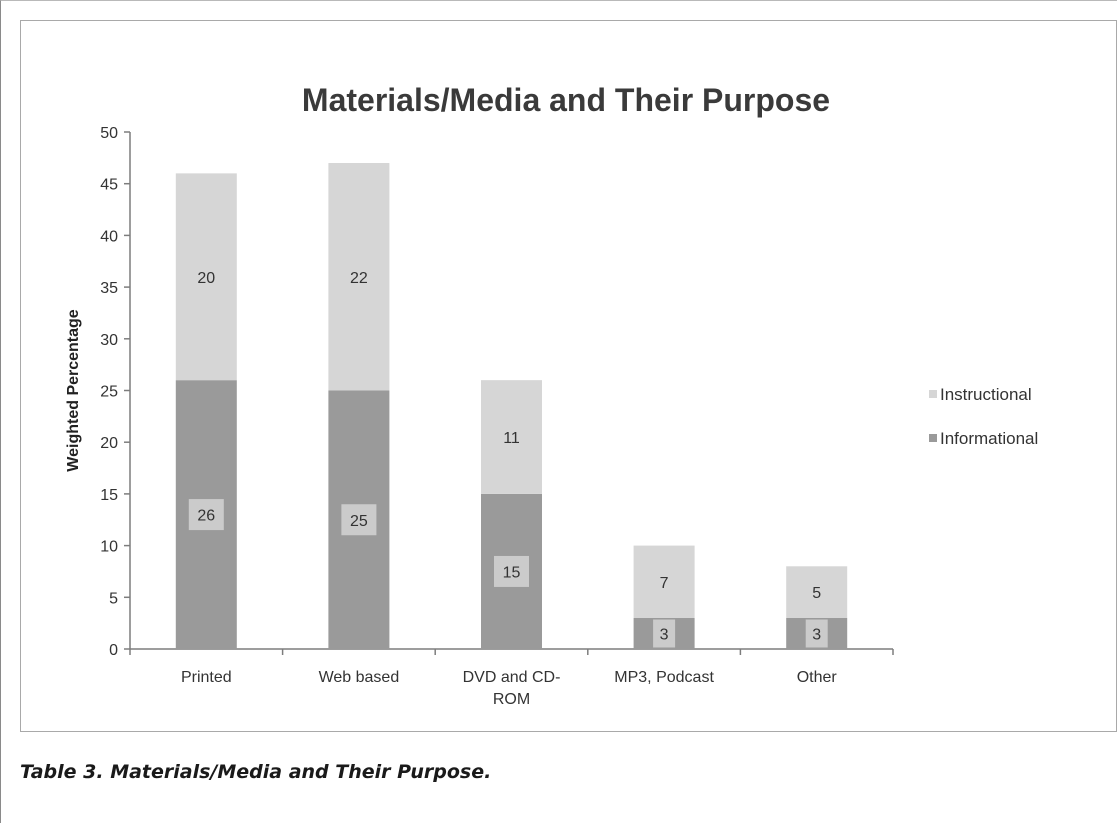 The height and width of the screenshot is (823, 1117). Describe the element at coordinates (511, 699) in the screenshot. I see `x-tick-label: ROM` at that location.